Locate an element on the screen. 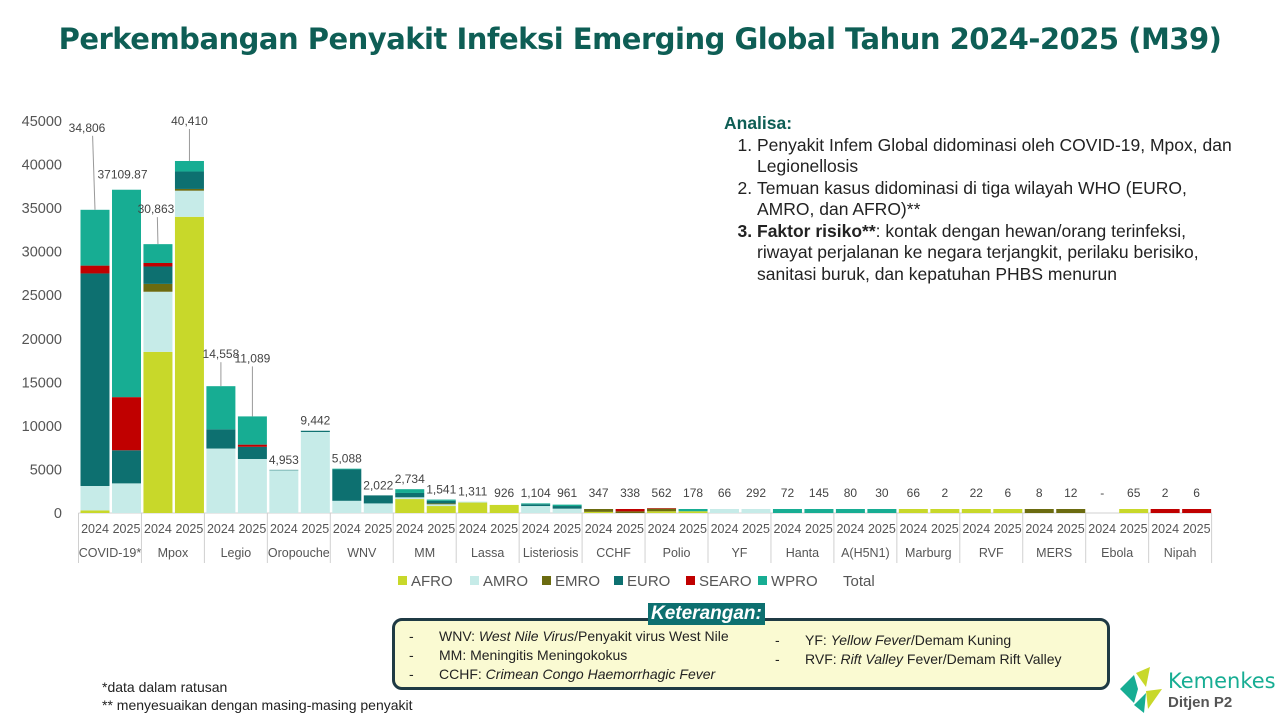 The image size is (1280, 720). keterangan-item: CCHF: Crimean Congo Haemorrhagic Fever is located at coordinates (564, 674).